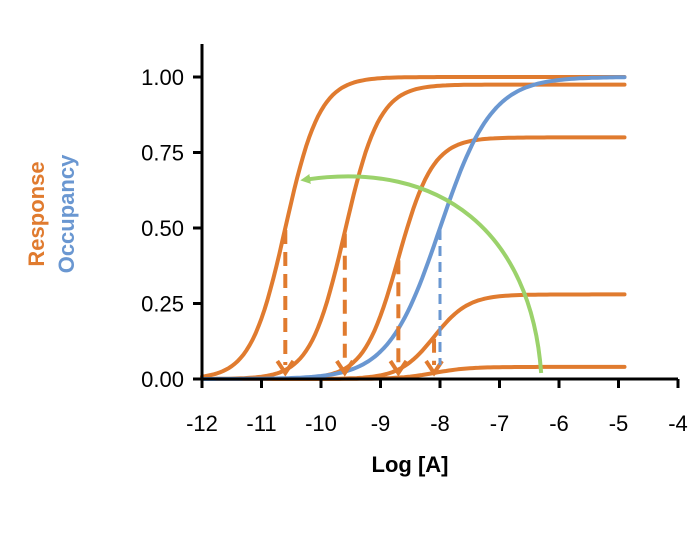  Describe the element at coordinates (619, 423) in the screenshot. I see `x-tick-label-7: -5` at that location.